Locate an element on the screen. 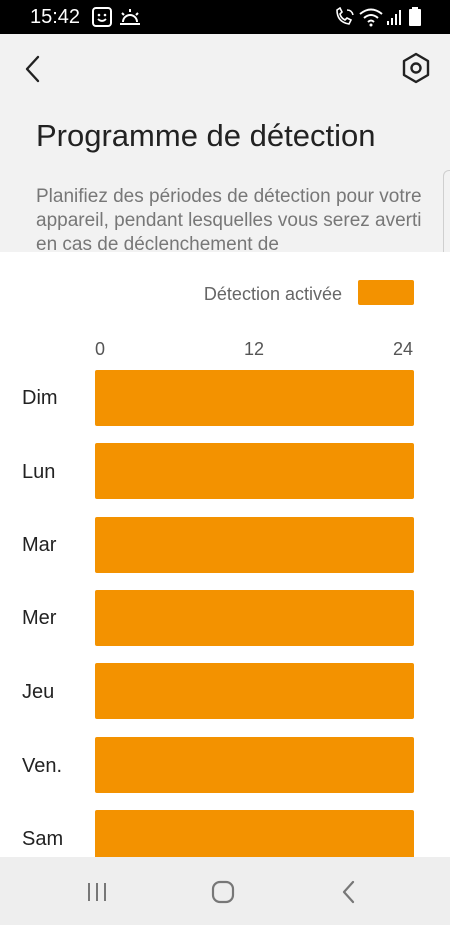 The height and width of the screenshot is (925, 450). hexagon-settings-icon is located at coordinates (416, 68).